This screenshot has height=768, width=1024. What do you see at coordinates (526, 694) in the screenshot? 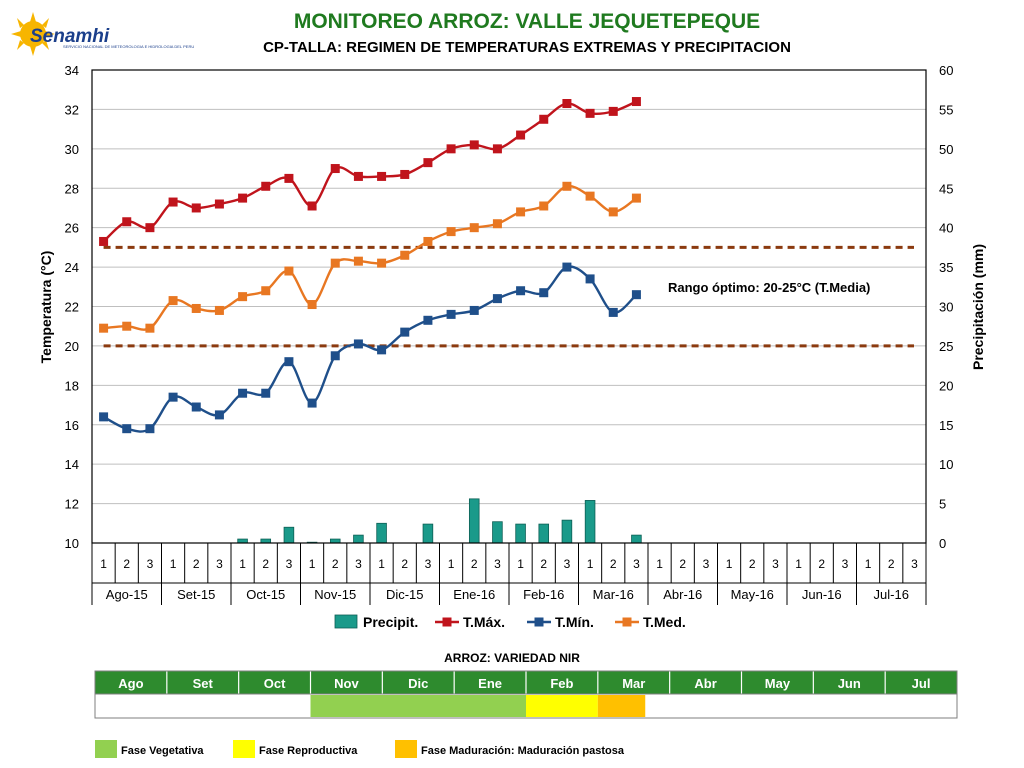
I see `phase-table: Ago Set Oct Nov Dic Ene Feb Mar Abr May Jun Jul` at bounding box center [526, 694].